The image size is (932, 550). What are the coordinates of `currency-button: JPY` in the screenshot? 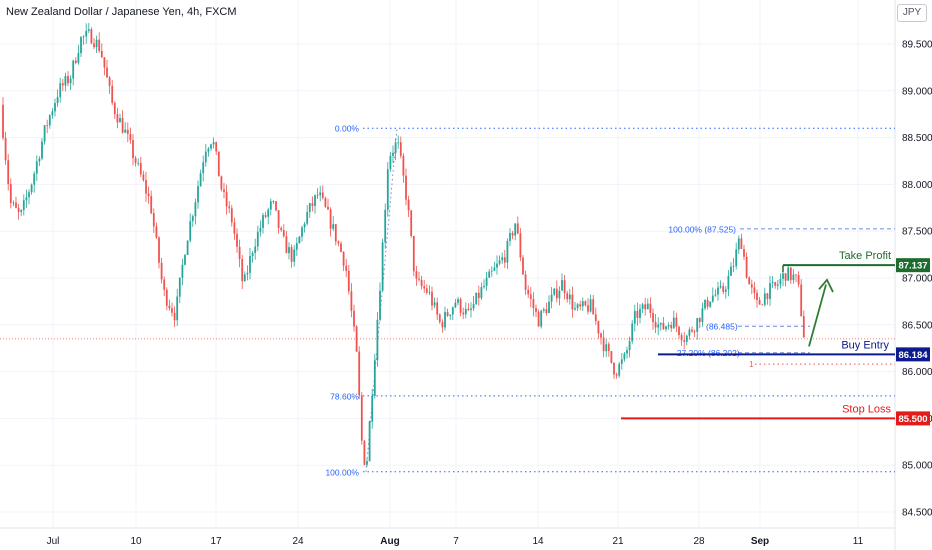 It's located at (912, 13).